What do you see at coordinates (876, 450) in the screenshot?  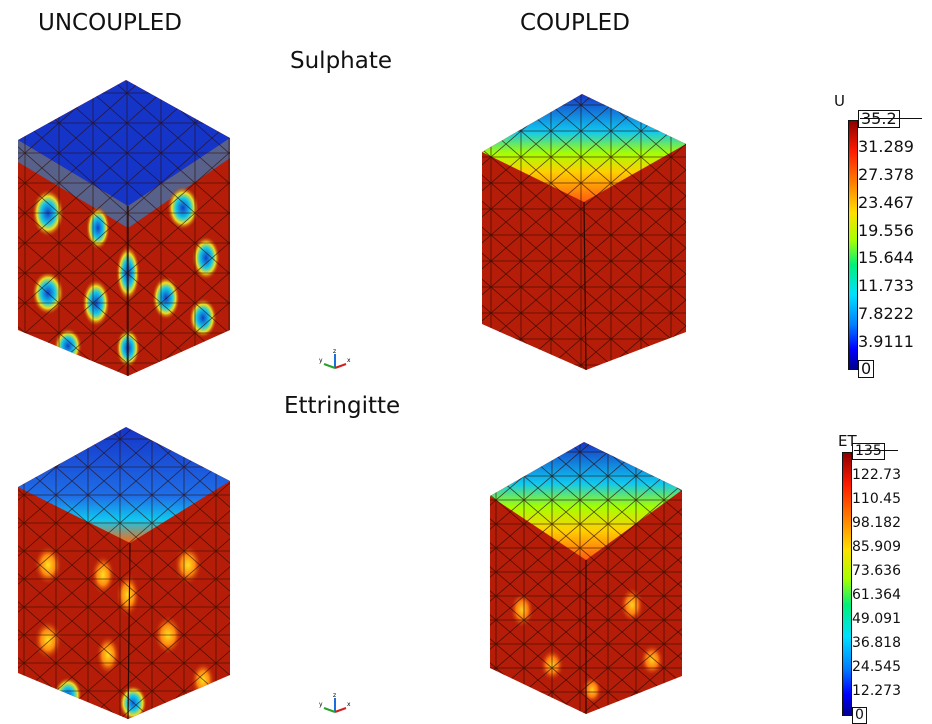 I see `legend-et-top-line` at bounding box center [876, 450].